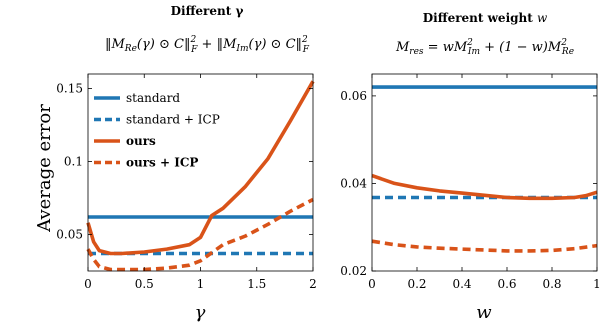 Image resolution: width=610 pixels, height=327 pixels. What do you see at coordinates (484, 312) in the screenshot?
I see `chart-right-xlabel: w` at bounding box center [484, 312].